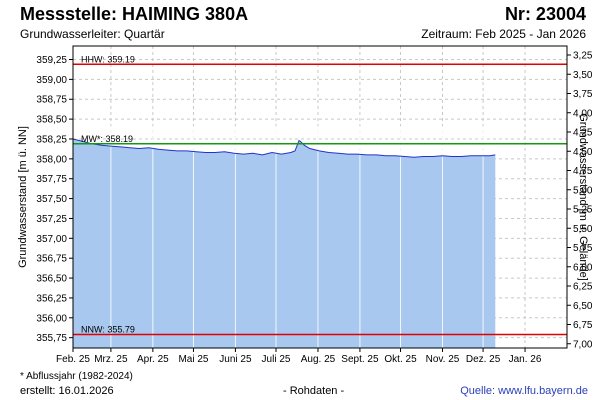 The width and height of the screenshot is (600, 400). What do you see at coordinates (583, 133) in the screenshot?
I see `y-right-tick-label: 4,25` at bounding box center [583, 133].